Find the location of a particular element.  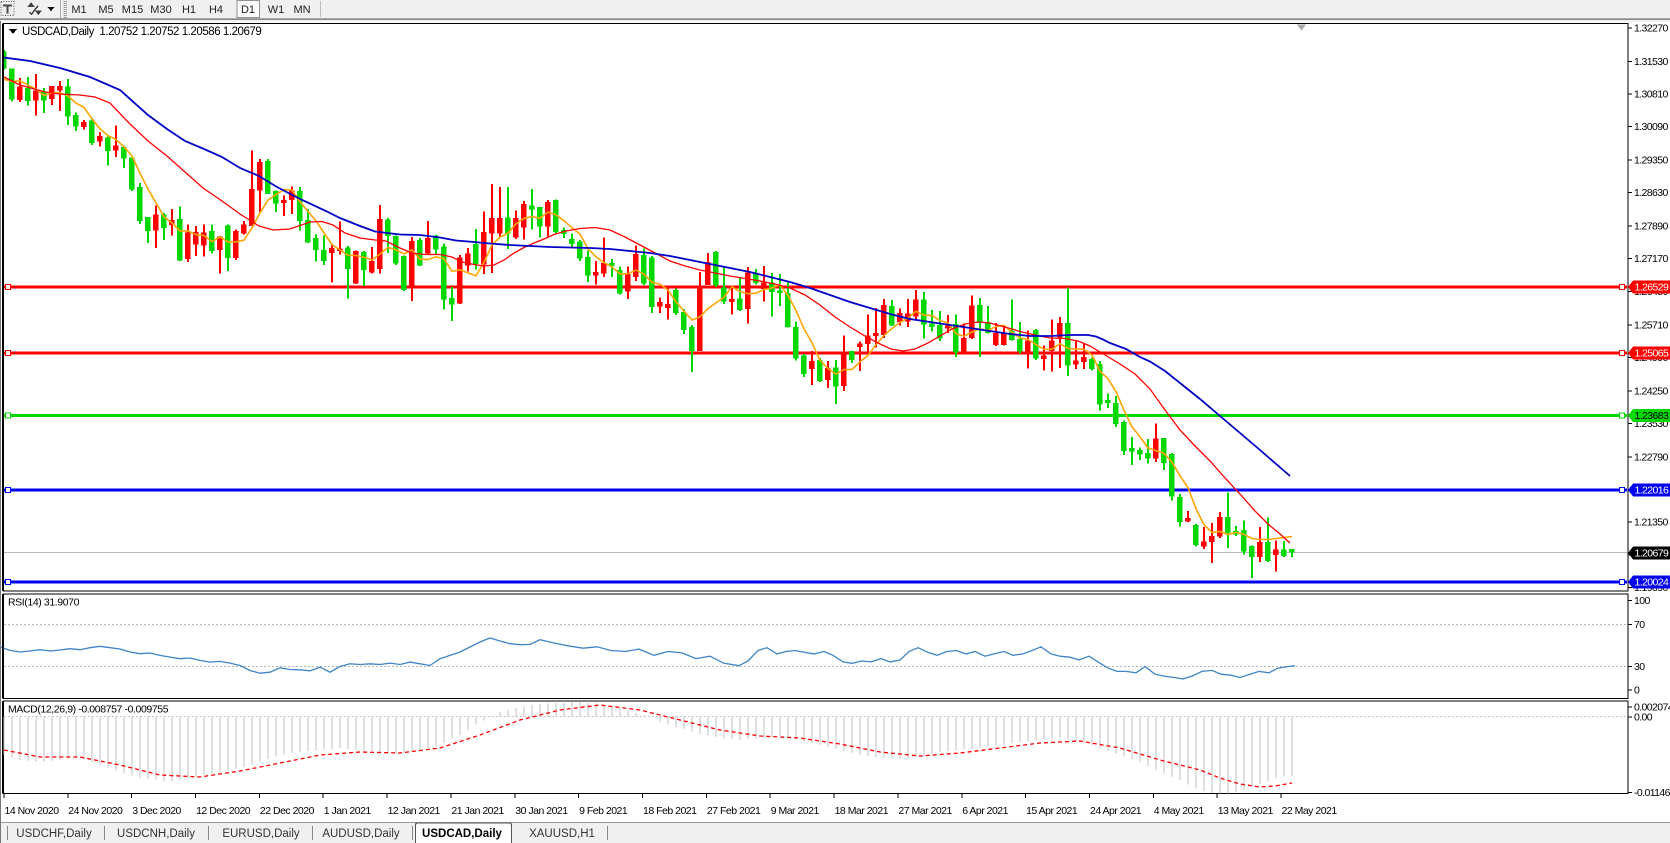

svg-text: 1.20679 is located at coordinates (1652, 554).